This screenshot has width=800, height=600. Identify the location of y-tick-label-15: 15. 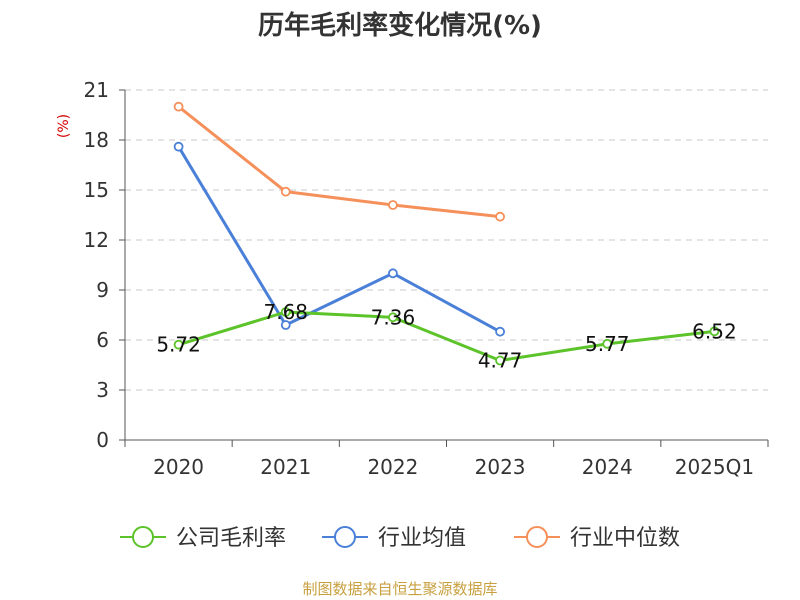
(96, 190).